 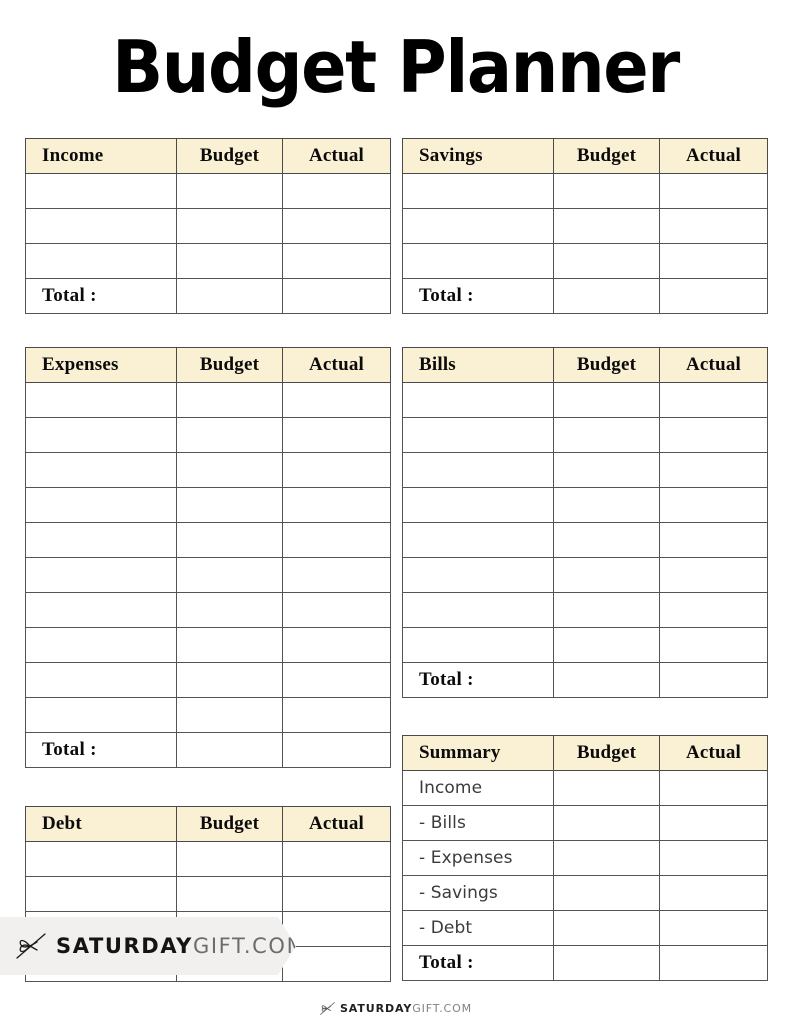 I want to click on summary-bills-actual, so click(x=713, y=823).